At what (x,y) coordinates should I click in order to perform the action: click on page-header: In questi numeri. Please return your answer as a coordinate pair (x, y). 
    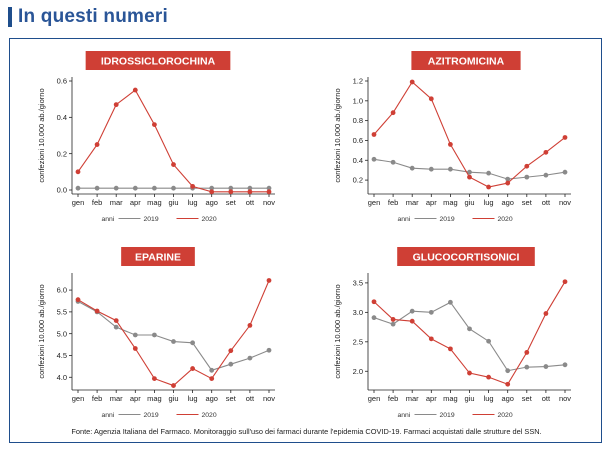
    Looking at the image, I should click on (88, 17).